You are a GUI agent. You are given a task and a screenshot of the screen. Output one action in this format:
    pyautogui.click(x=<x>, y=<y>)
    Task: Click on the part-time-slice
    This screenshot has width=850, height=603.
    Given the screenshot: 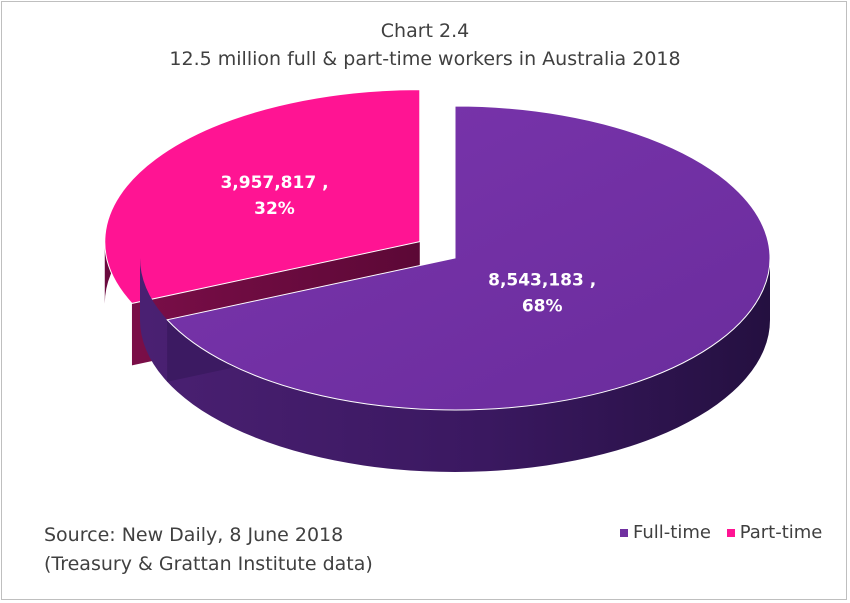 What is the action you would take?
    pyautogui.click(x=262, y=196)
    